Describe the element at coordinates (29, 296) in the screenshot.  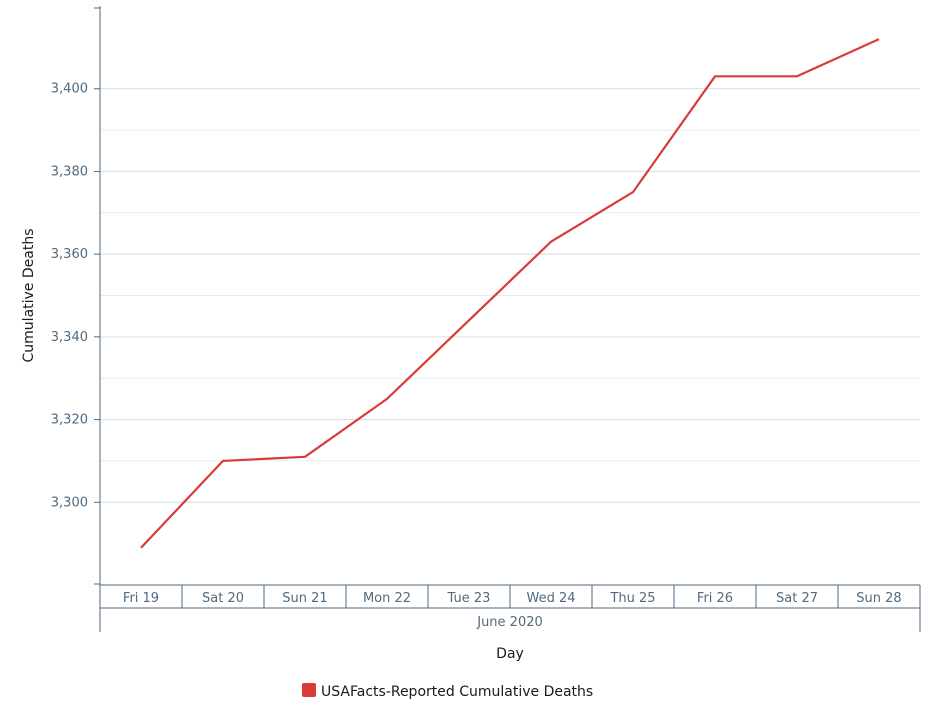
I see `y-axis-title: Cumulative Deaths` at that location.